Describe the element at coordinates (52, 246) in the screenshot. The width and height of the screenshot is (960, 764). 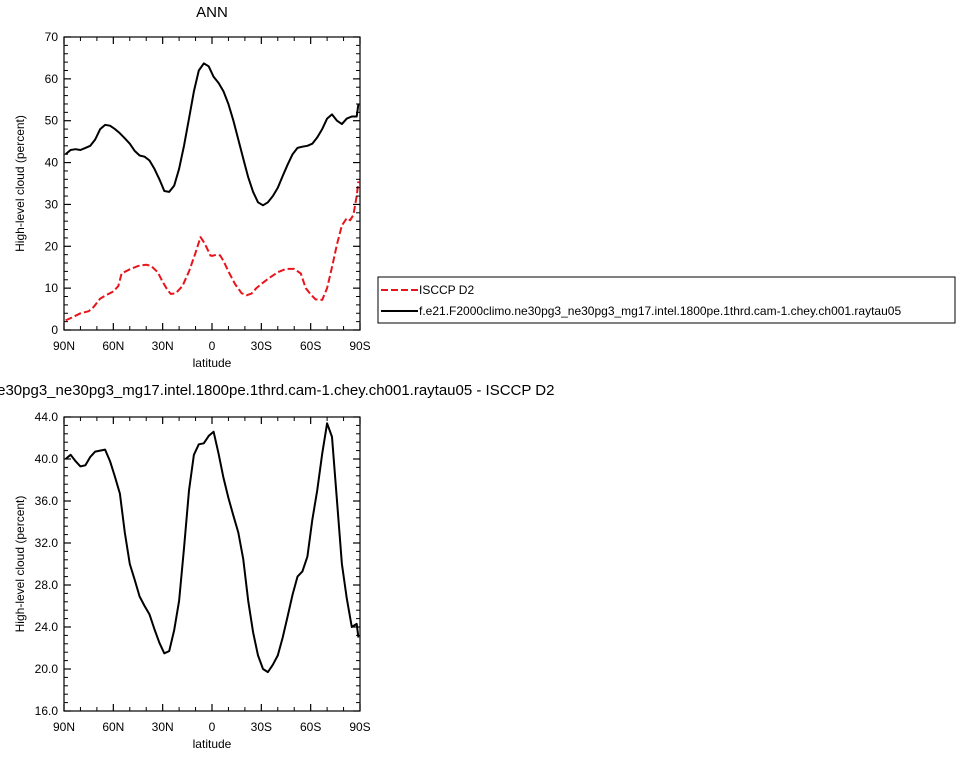
I see `y-tick-label: 20` at that location.